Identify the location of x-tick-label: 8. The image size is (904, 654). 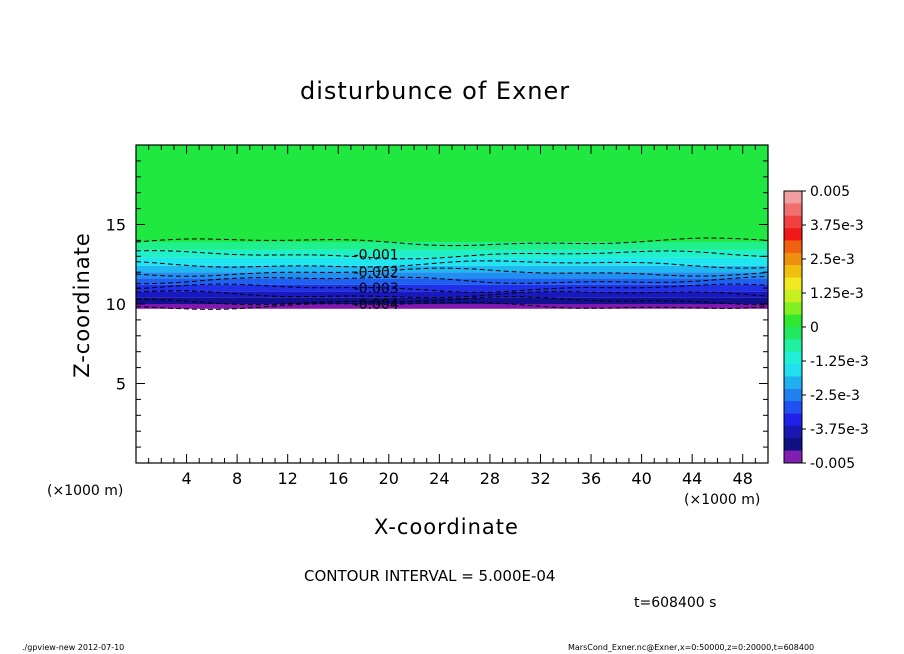
(237, 478).